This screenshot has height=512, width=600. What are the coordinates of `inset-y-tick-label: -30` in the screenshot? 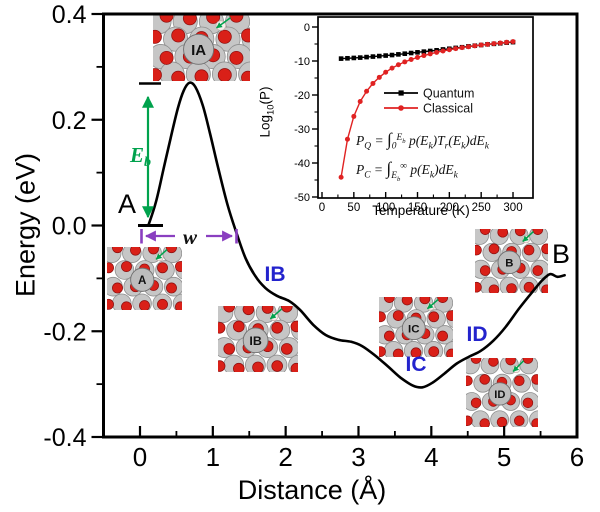 It's located at (302, 130).